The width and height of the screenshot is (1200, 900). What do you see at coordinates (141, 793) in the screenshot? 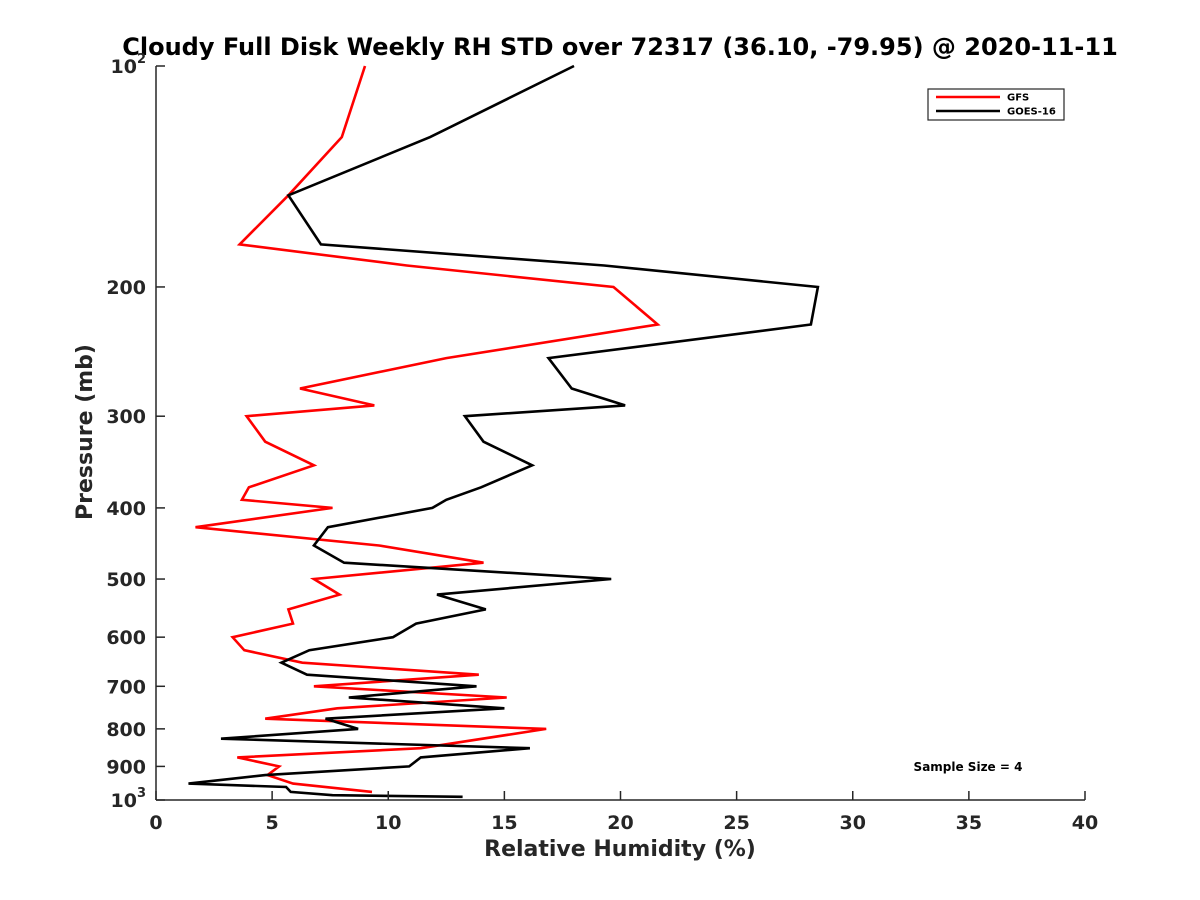
I see `y-tick-label-exponent: 3` at bounding box center [141, 793].